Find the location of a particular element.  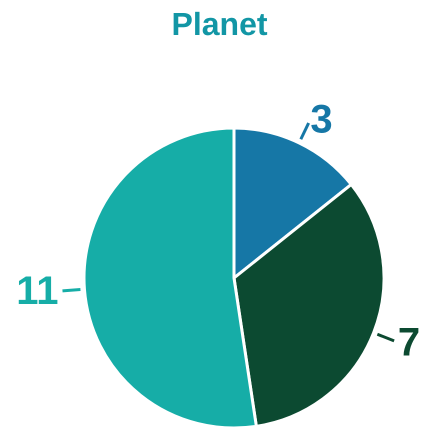

data-label: 7 is located at coordinates (409, 342).